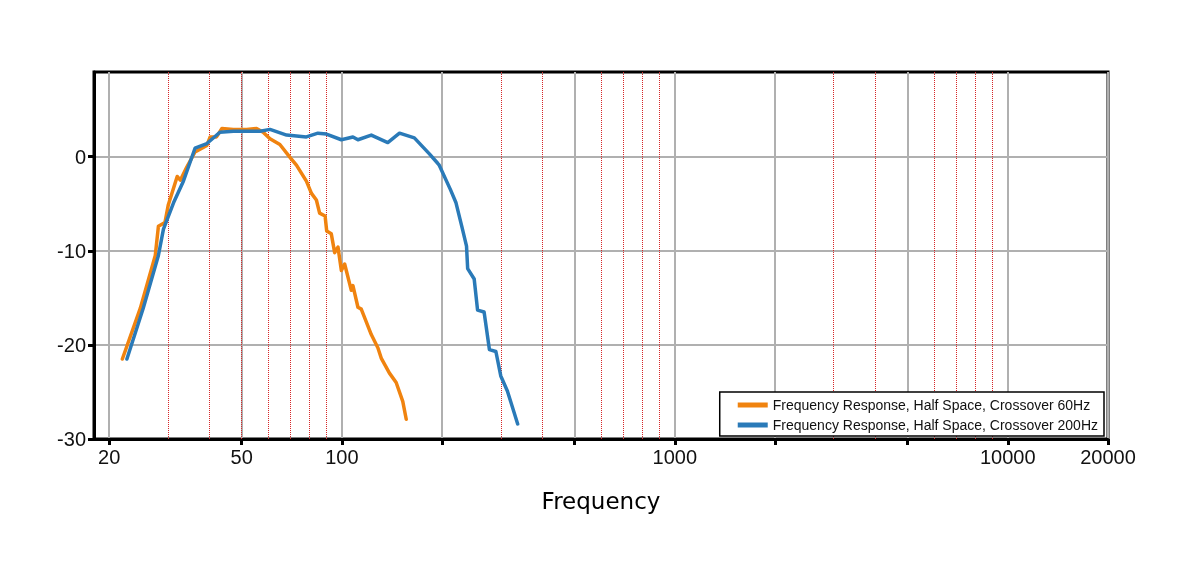  What do you see at coordinates (241, 457) in the screenshot?
I see `x-tick-label: 50` at bounding box center [241, 457].